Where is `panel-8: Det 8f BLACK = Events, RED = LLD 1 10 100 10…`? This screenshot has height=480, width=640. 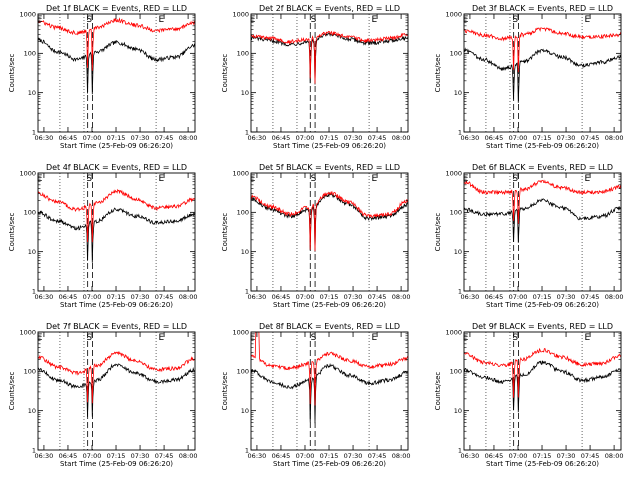 panel-8: Det 8f BLACK = Events, RED = LLD 1 10 100 10… is located at coordinates (315, 395).